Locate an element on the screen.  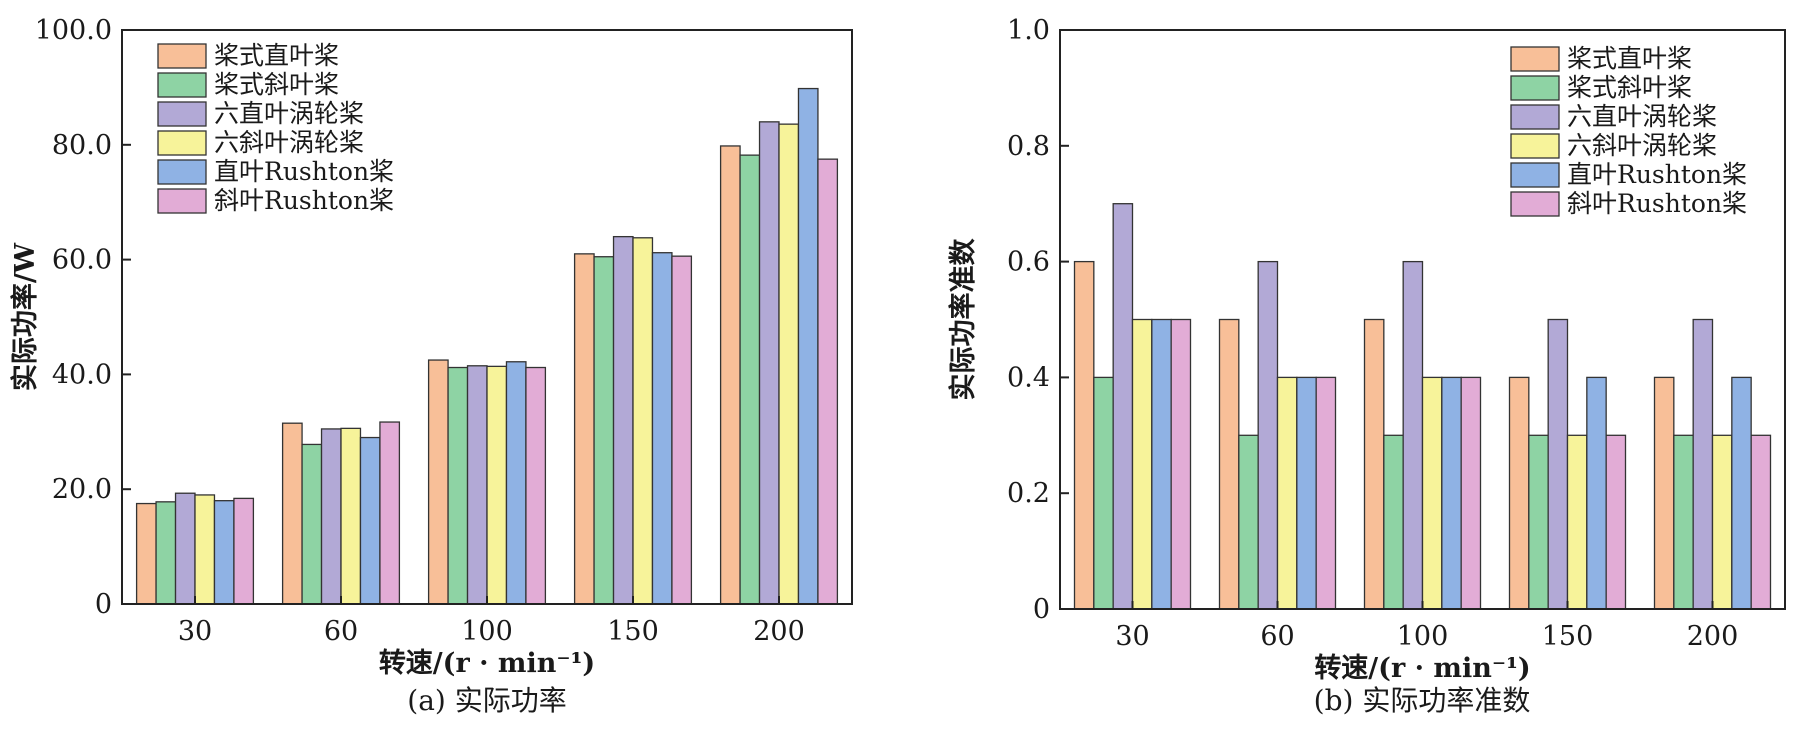
x-tick-label: 30 is located at coordinates (1132, 636).